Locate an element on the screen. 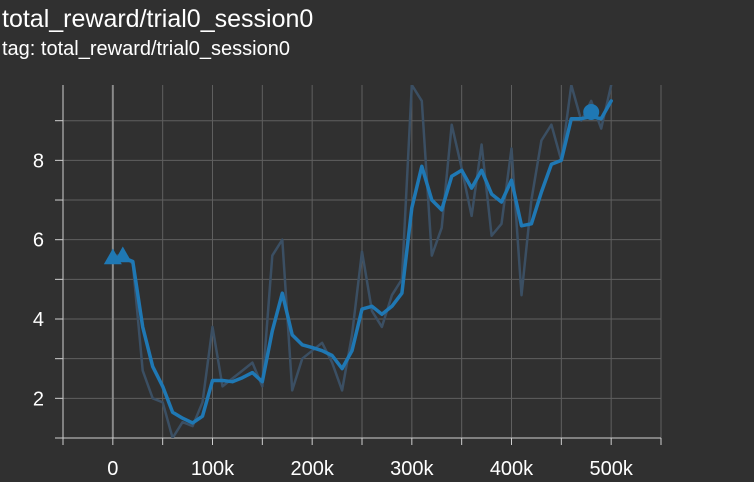  x-tick-label: 200k is located at coordinates (312, 469).